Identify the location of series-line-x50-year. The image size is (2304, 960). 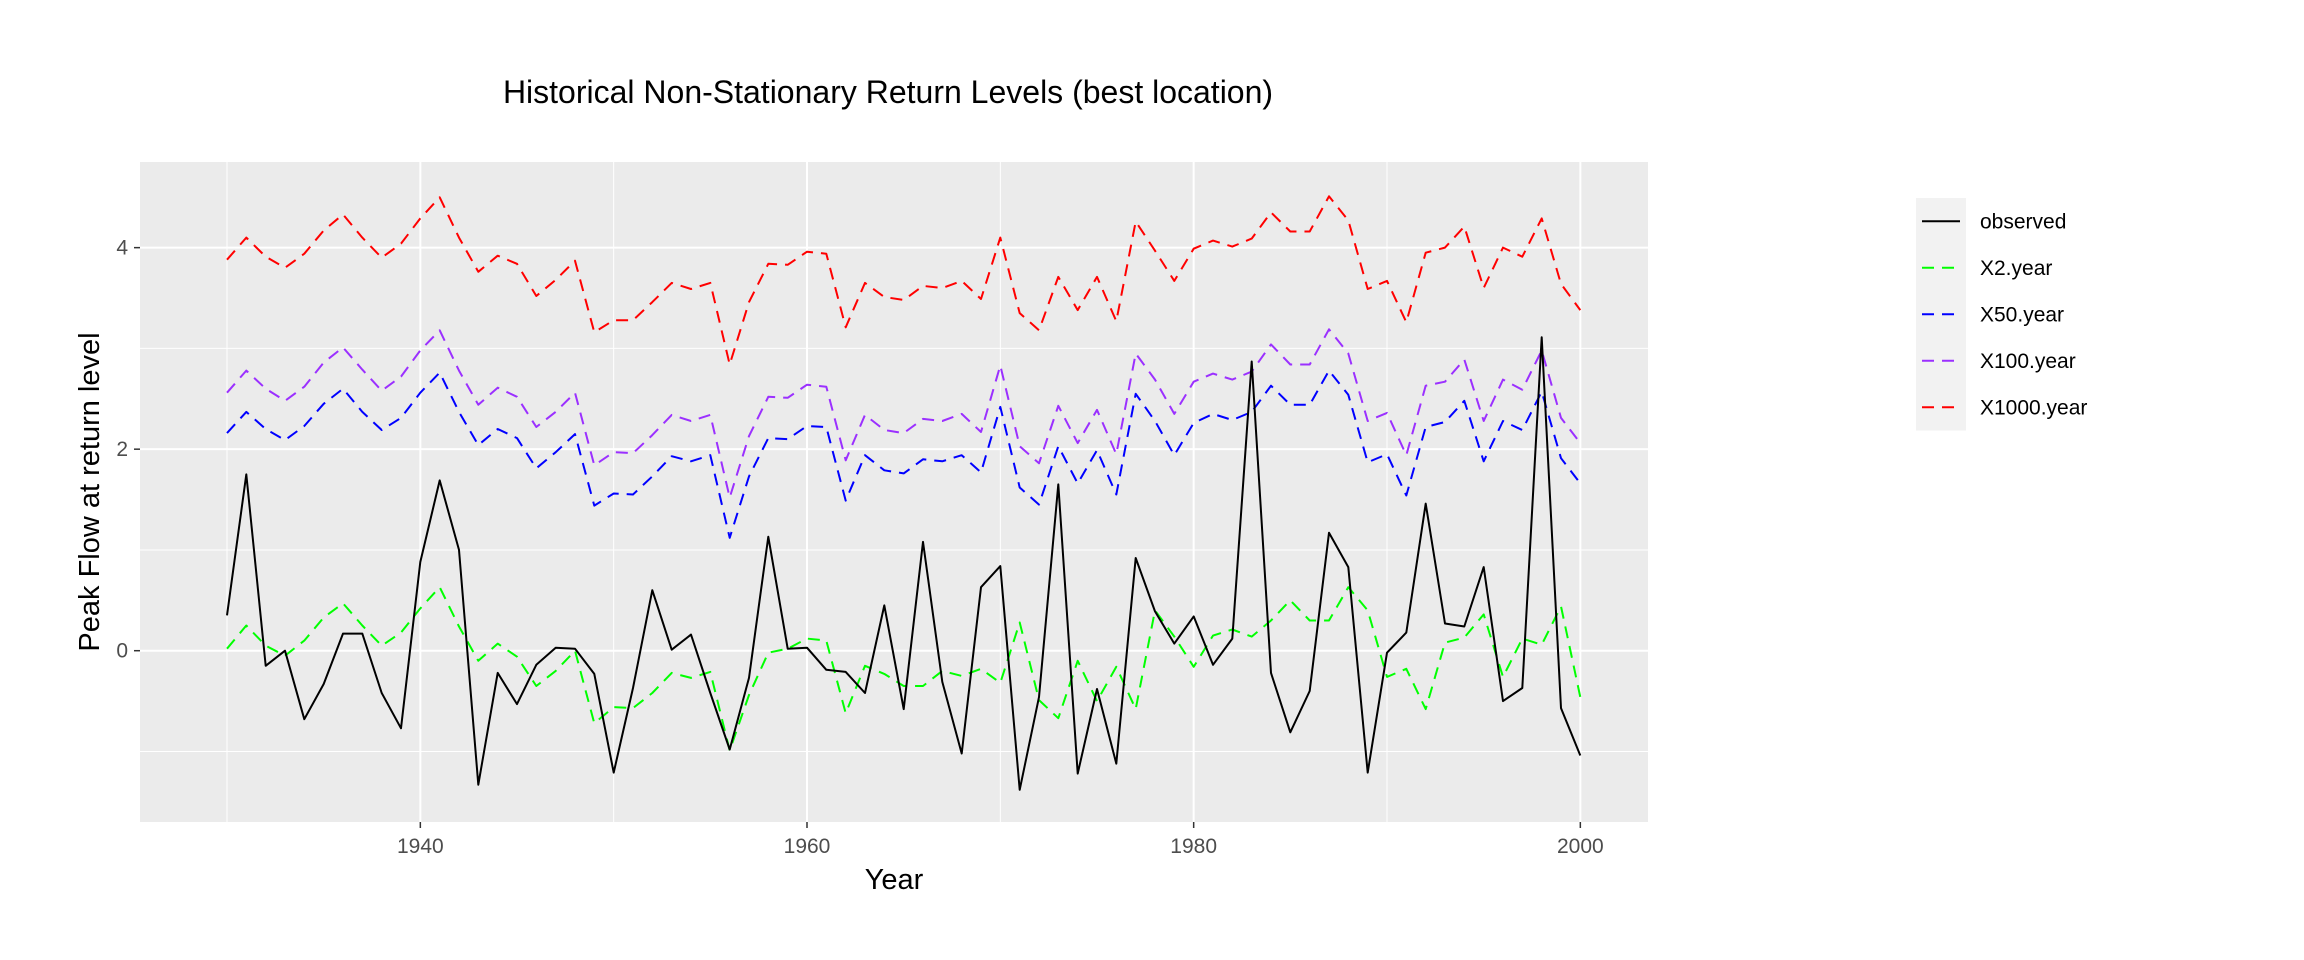
(904, 454).